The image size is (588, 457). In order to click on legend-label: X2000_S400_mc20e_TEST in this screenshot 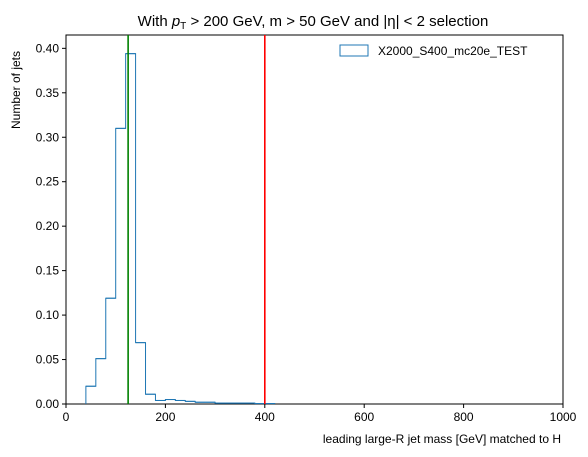, I will do `click(453, 51)`.